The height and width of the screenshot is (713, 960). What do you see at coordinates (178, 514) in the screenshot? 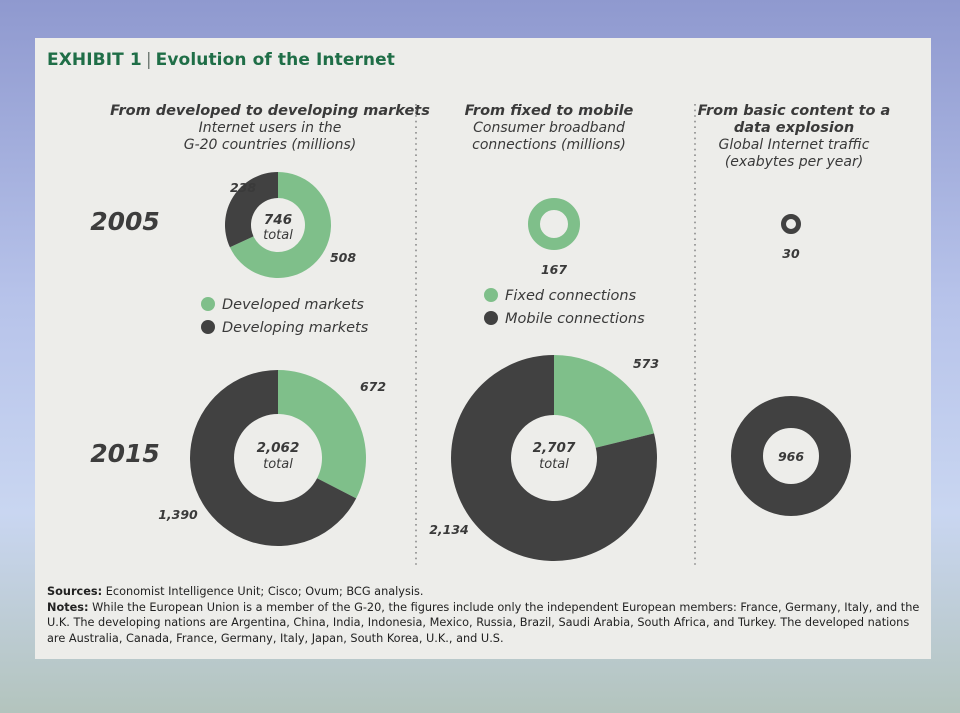
I see `users-2015-developing-value: 1,390` at bounding box center [178, 514].